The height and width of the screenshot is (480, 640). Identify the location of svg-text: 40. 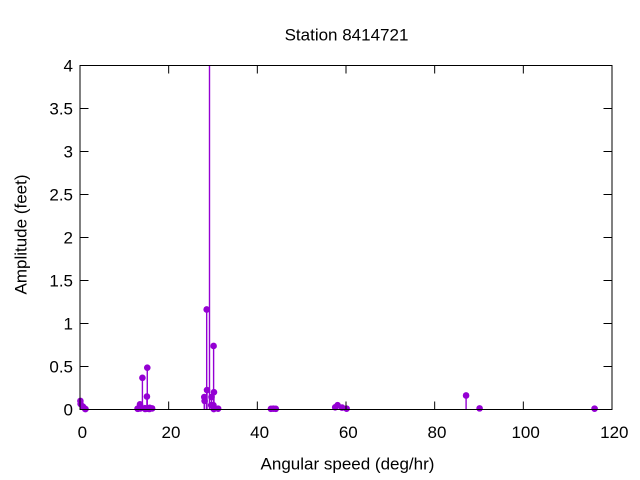
(259, 432).